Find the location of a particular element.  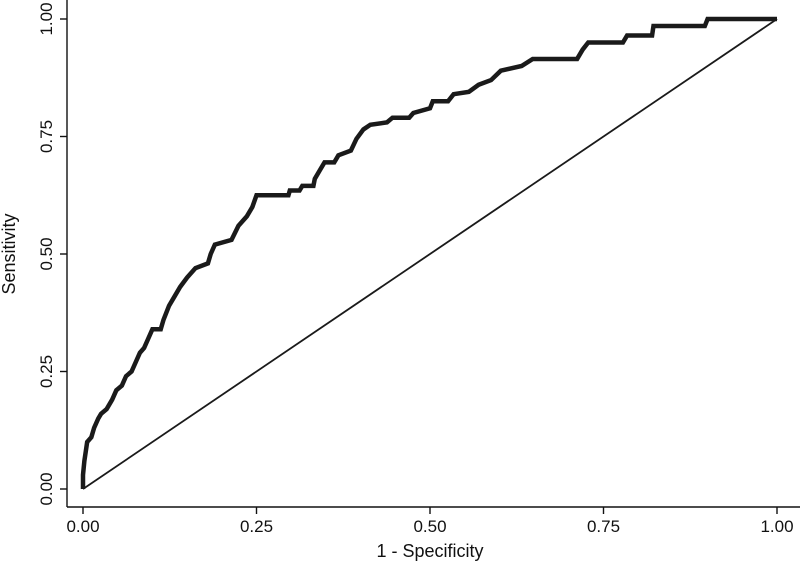

y-tick-label: 1.00 is located at coordinates (46, 18).